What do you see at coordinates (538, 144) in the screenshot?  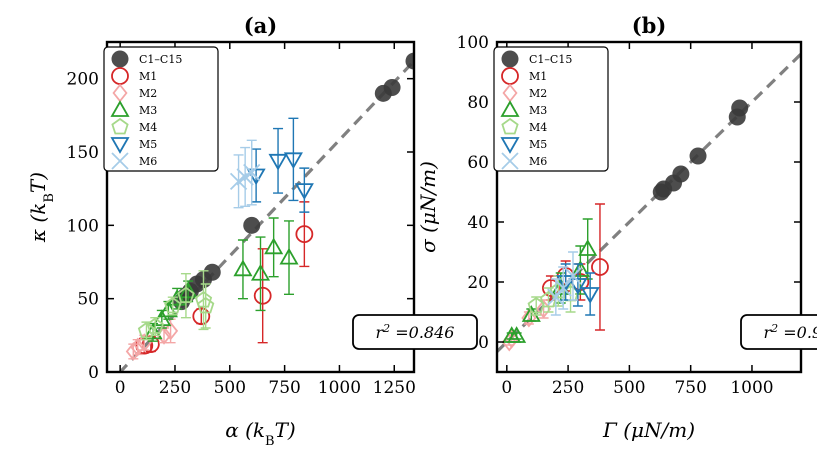 I see `panel-b-legend-label-M5: M5` at bounding box center [538, 144].